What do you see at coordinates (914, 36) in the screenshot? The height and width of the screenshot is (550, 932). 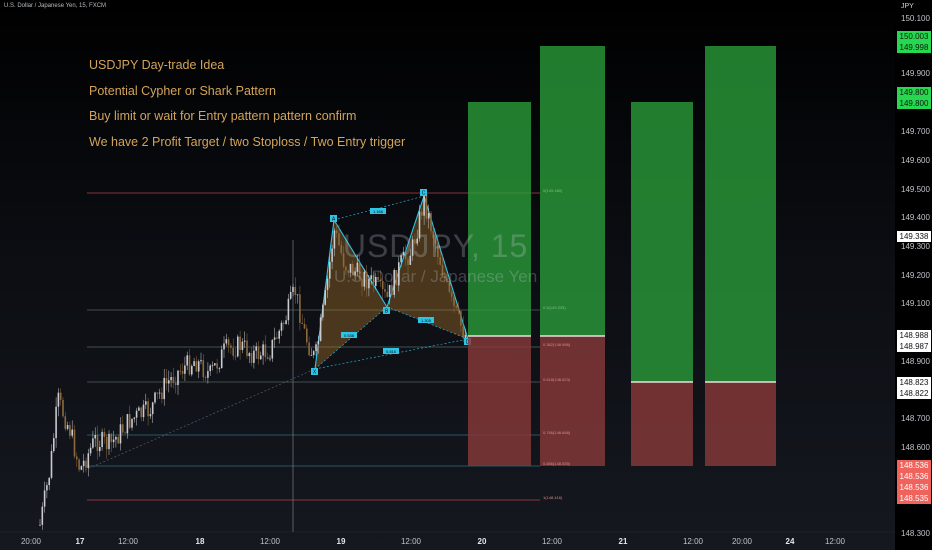 I see `price-tag: 150.003` at bounding box center [914, 36].